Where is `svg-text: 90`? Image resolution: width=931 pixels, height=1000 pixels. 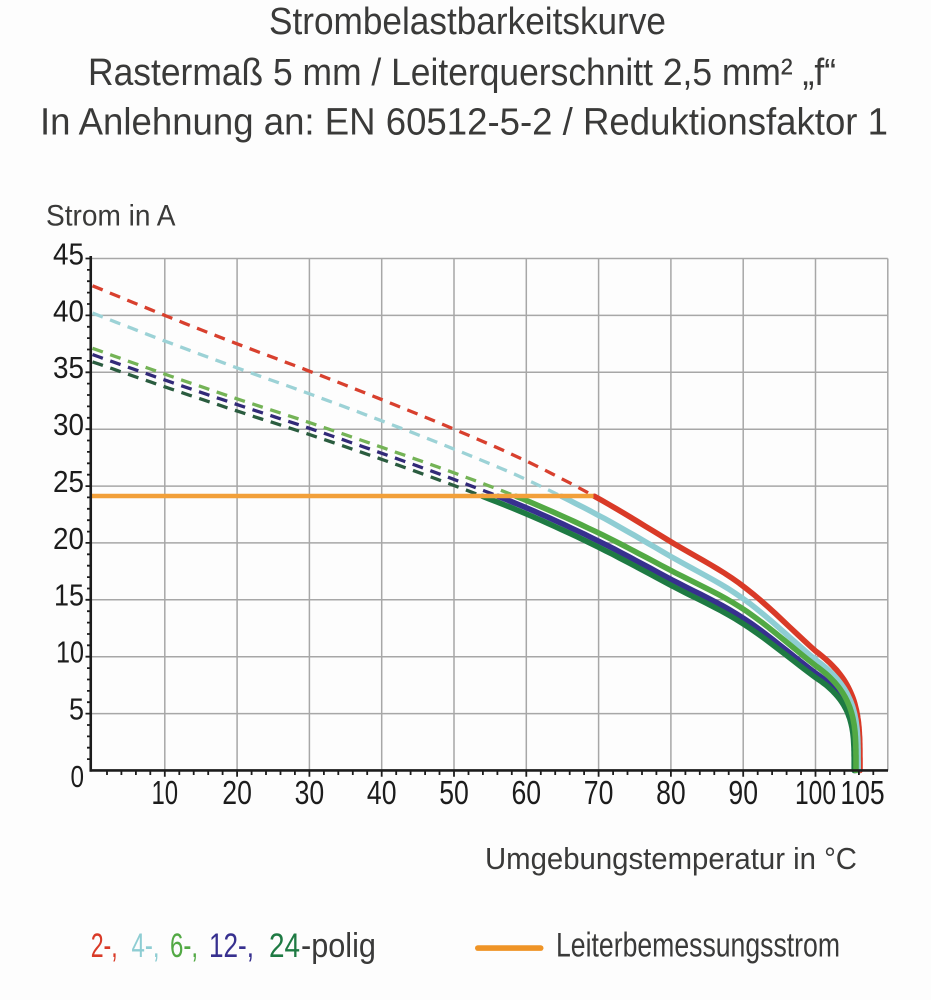
svg-text: 90 is located at coordinates (743, 793).